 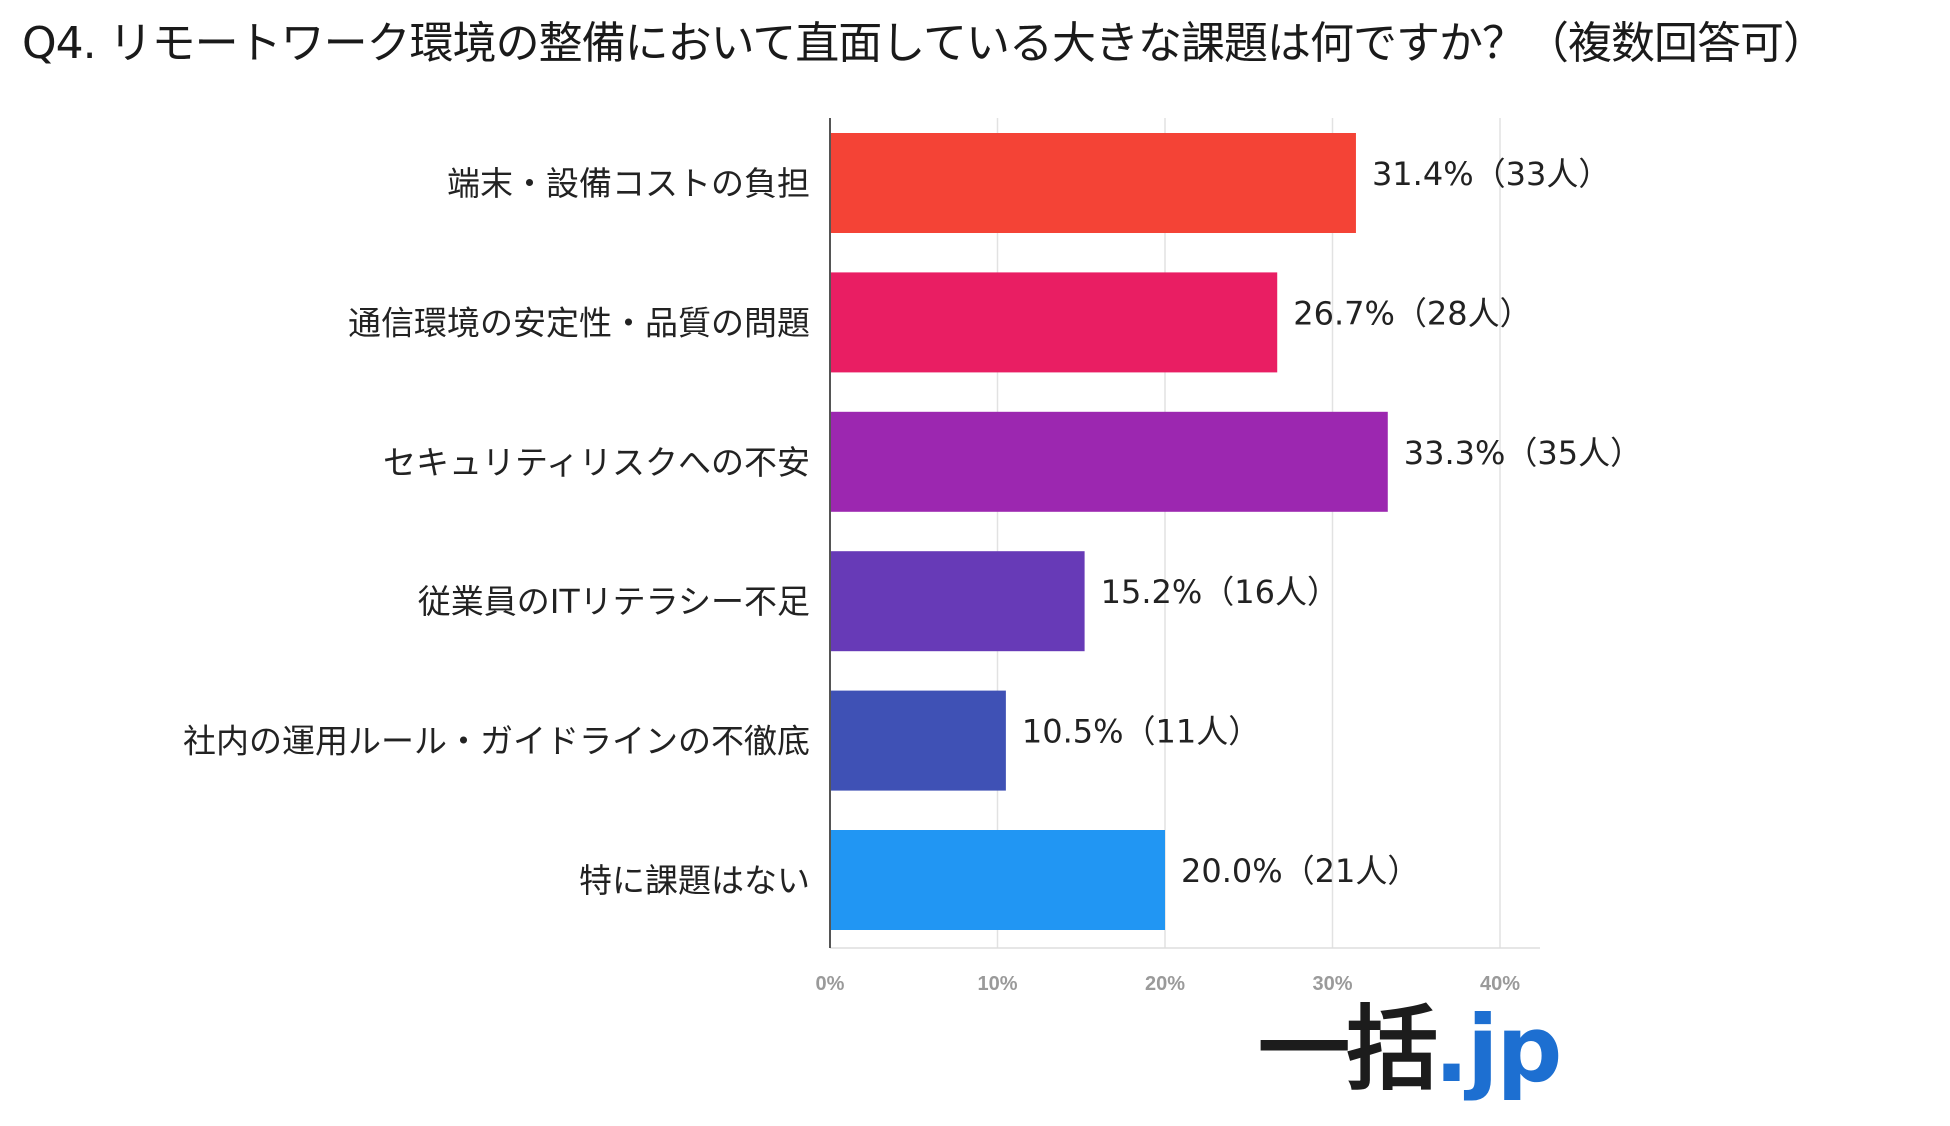 What do you see at coordinates (1348, 1049) in the screenshot?
I see `logo-main-text: 一括` at bounding box center [1348, 1049].